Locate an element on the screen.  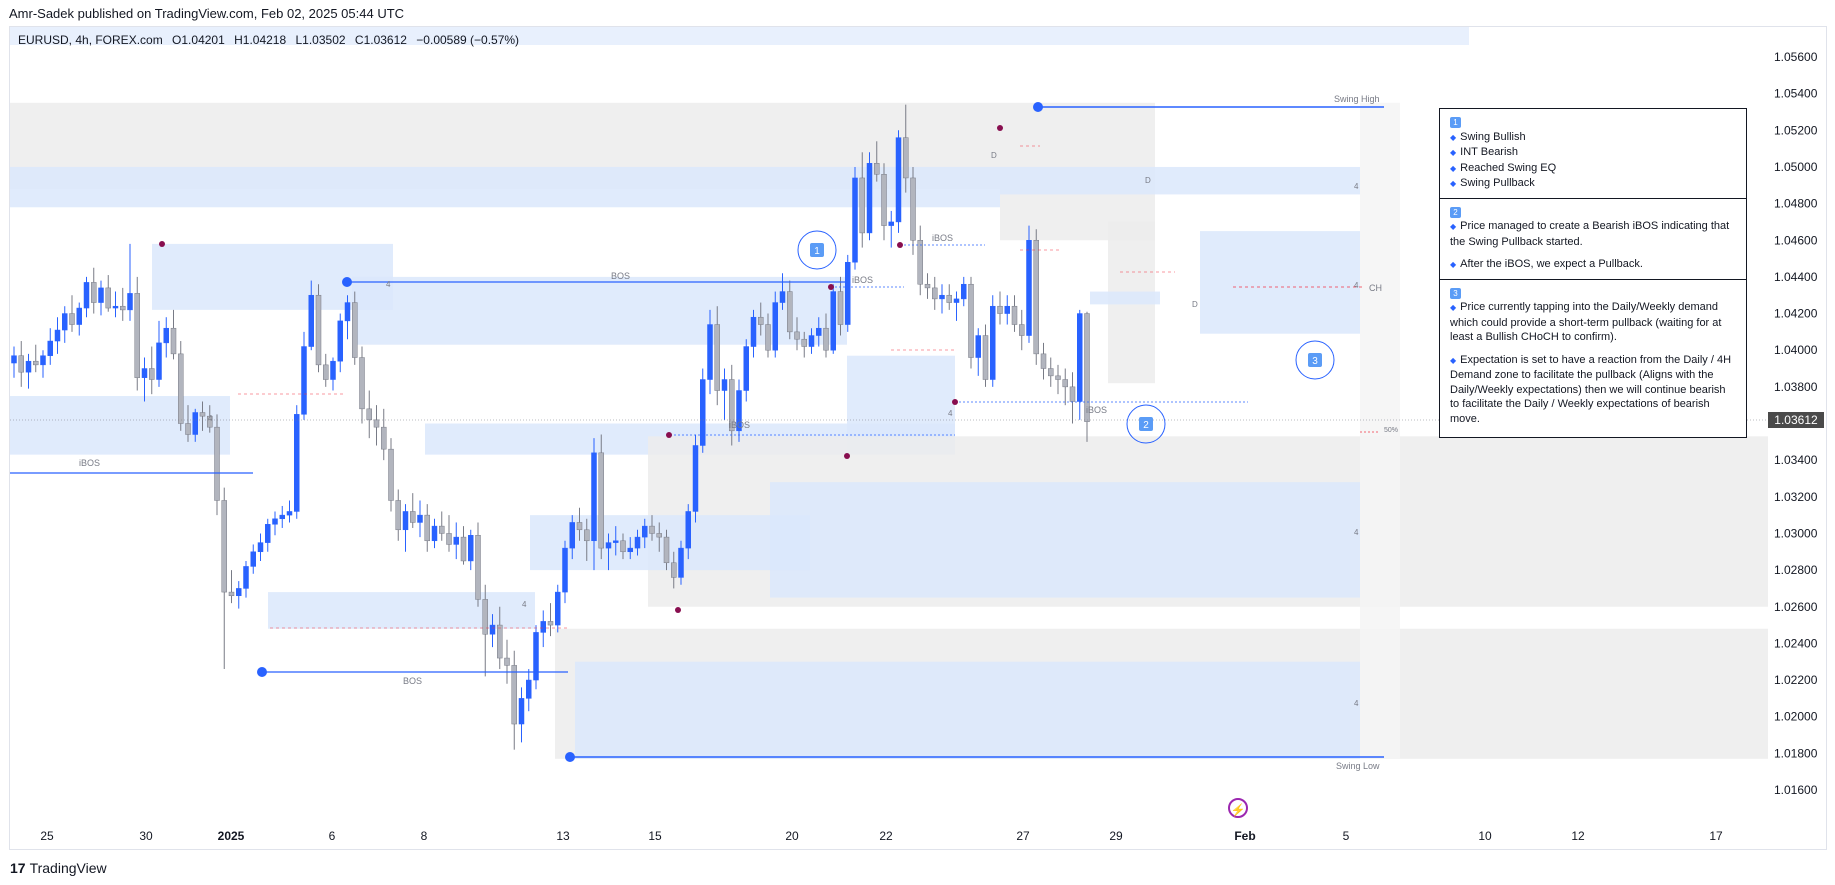
tradingview-brand: TradingView is located at coordinates (68, 868).